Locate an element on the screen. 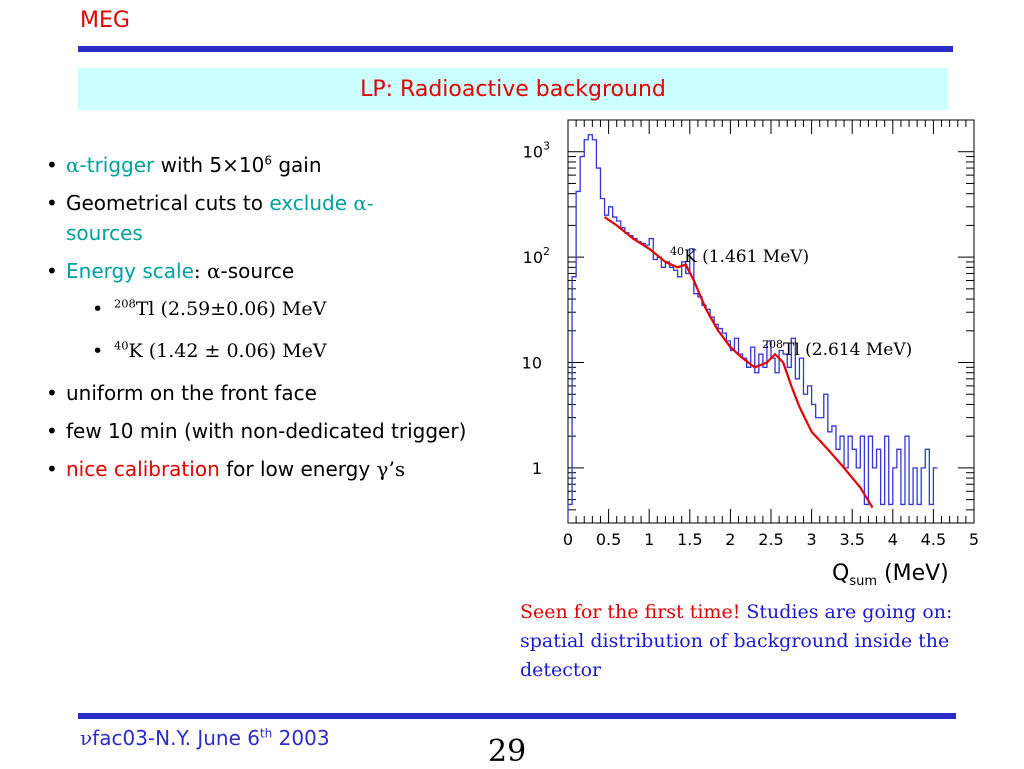 This screenshot has width=1024, height=769. annotation-tl208-text: Tl (2.614 MeV) is located at coordinates (847, 350).